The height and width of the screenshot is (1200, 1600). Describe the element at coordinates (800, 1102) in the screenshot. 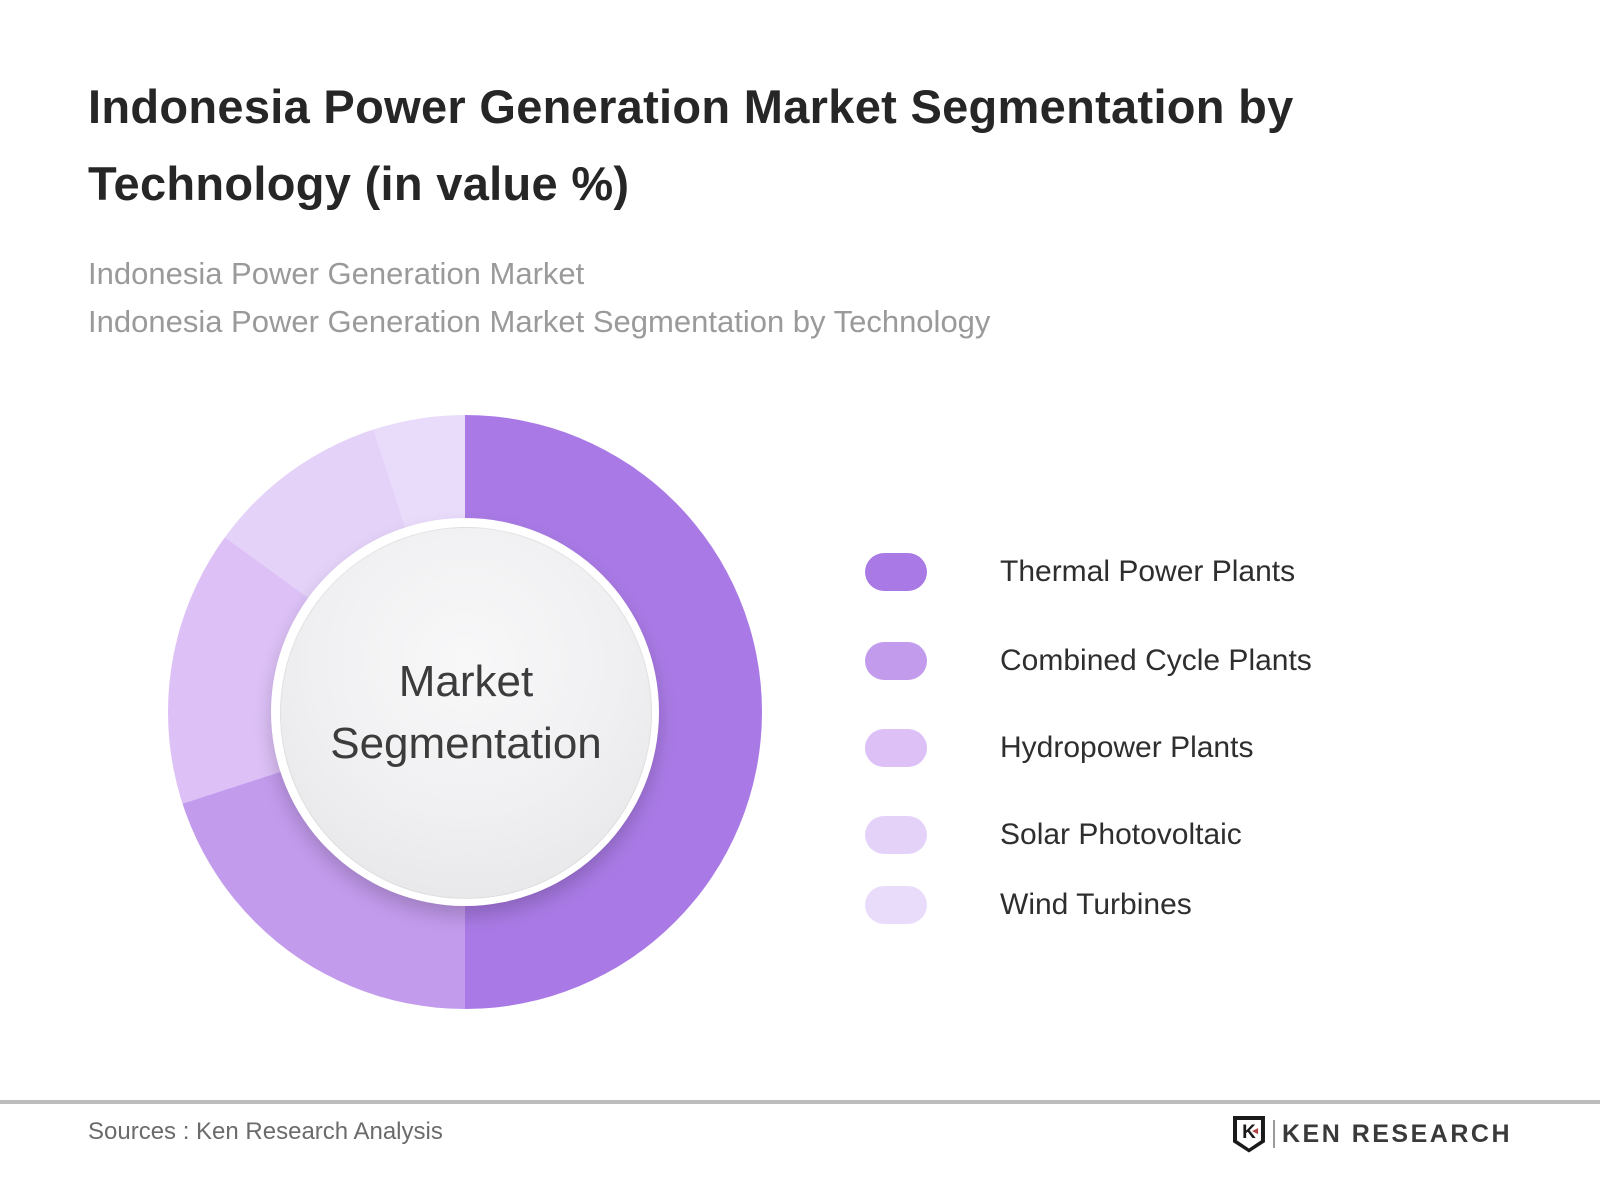

I see `footer-divider` at that location.